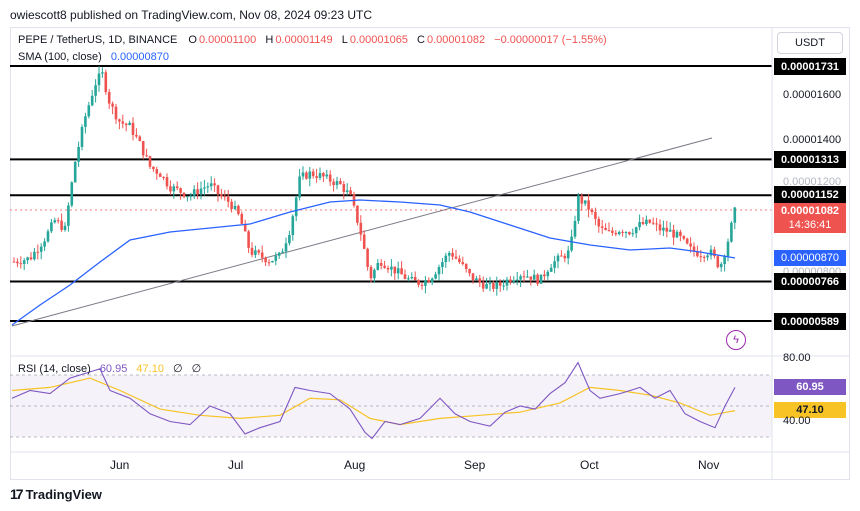 The width and height of the screenshot is (860, 511). I want to click on close-label: C, so click(421, 40).